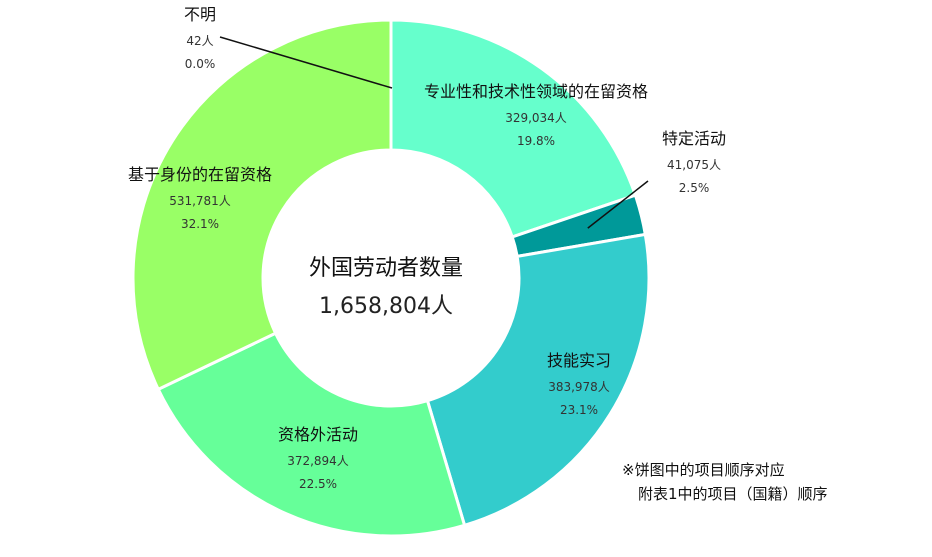  What do you see at coordinates (536, 118) in the screenshot?
I see `slice-label-count-1: 329,034人` at bounding box center [536, 118].